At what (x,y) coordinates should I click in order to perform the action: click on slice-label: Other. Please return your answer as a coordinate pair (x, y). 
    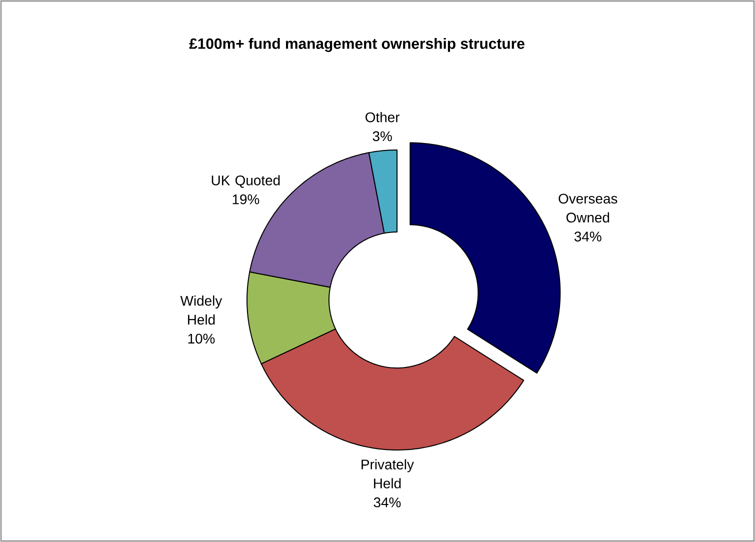
    Looking at the image, I should click on (383, 117).